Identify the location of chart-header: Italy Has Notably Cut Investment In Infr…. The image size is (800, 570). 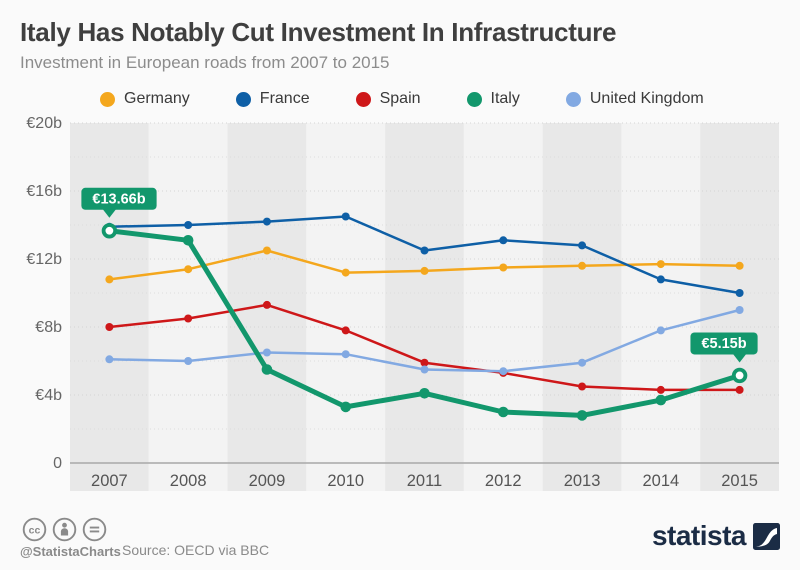
(400, 36).